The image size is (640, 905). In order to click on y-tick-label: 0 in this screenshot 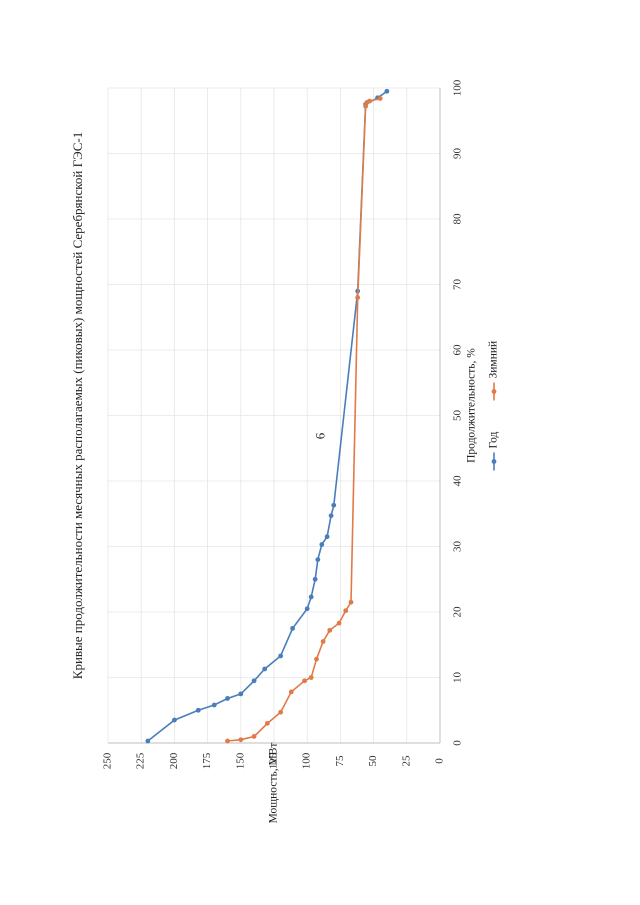, I will do `click(440, 761)`.